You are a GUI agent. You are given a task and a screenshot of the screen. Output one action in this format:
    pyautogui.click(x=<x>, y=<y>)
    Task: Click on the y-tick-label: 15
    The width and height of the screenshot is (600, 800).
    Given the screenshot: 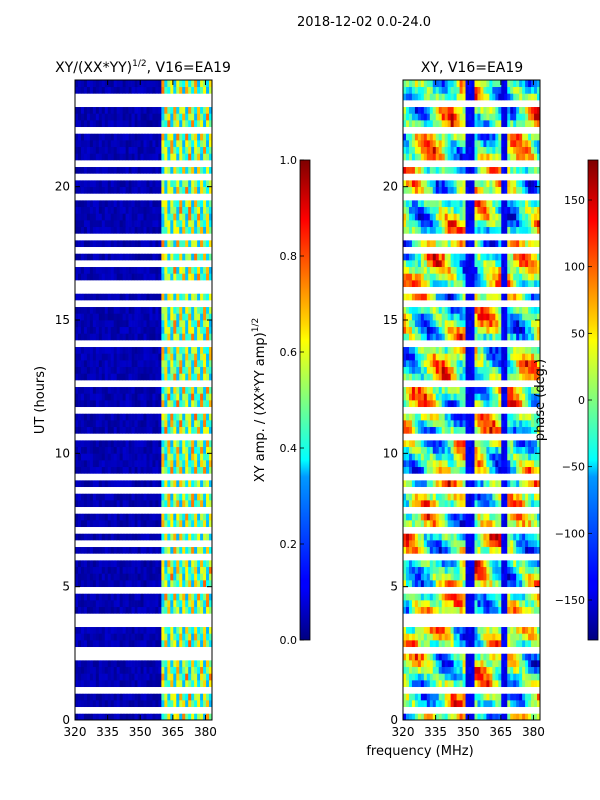 What is the action you would take?
    pyautogui.click(x=62, y=320)
    